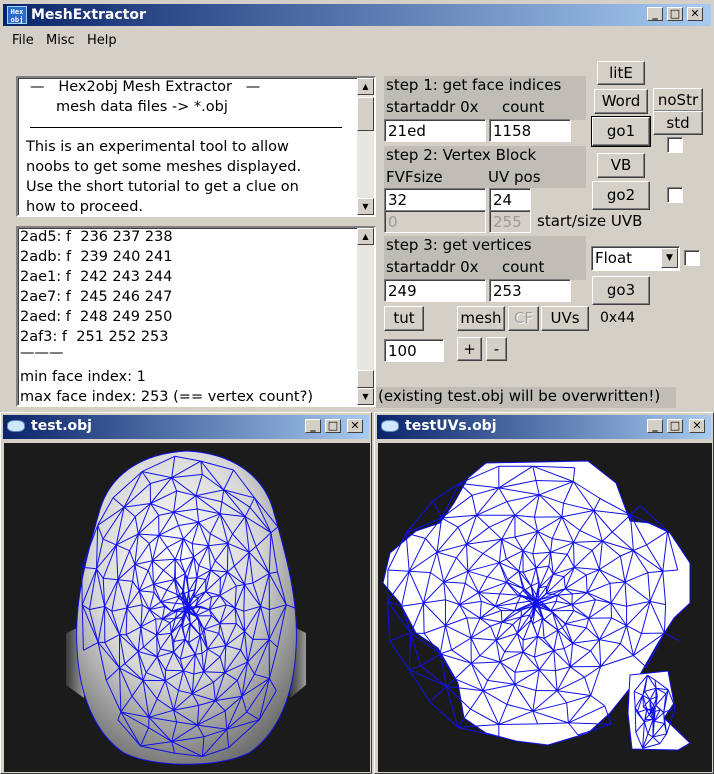 This screenshot has height=774, width=714. I want to click on plus-button: +, so click(469, 349).